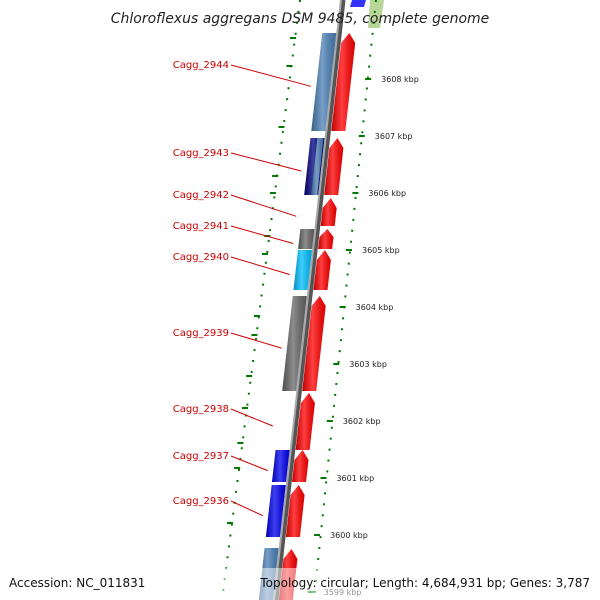 The height and width of the screenshot is (600, 600). I want to click on backbone-highlight, so click(307, 300).